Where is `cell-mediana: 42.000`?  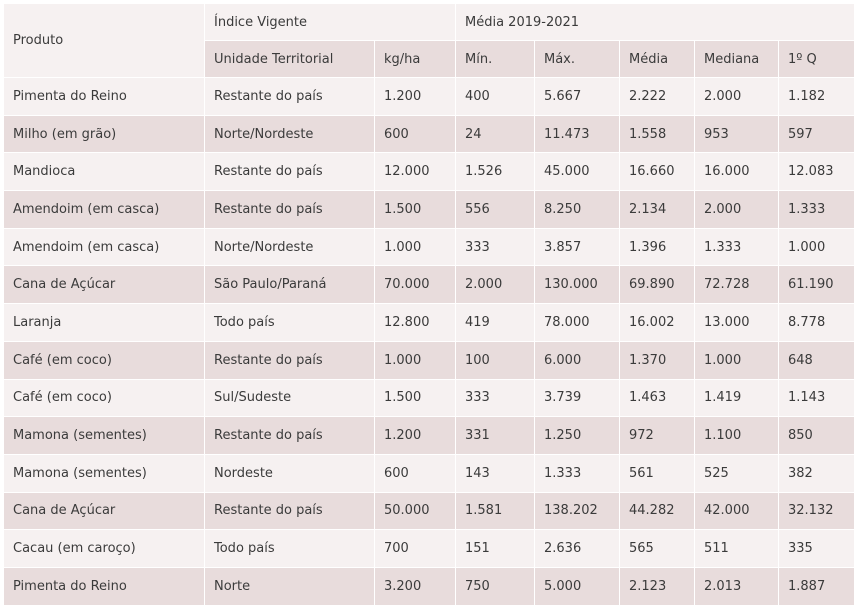 cell-mediana: 42.000 is located at coordinates (736, 511).